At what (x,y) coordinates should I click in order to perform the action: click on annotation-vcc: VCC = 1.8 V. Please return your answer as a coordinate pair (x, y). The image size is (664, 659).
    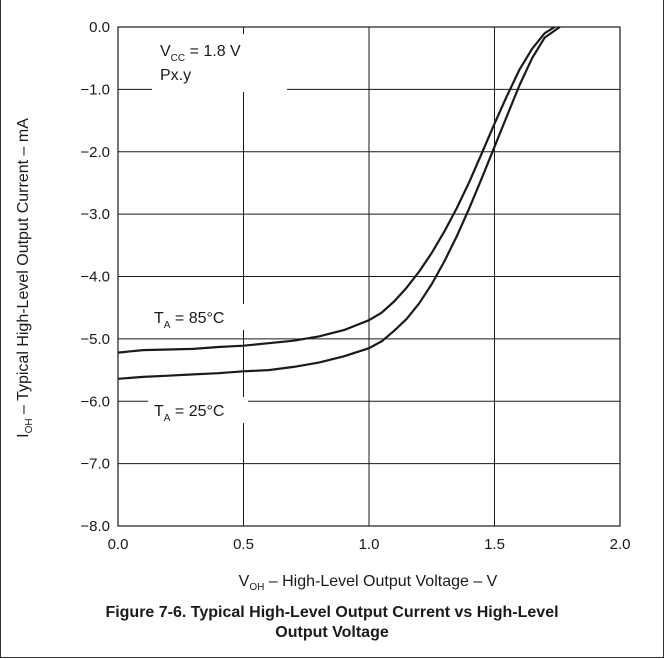
    Looking at the image, I should click on (200, 53).